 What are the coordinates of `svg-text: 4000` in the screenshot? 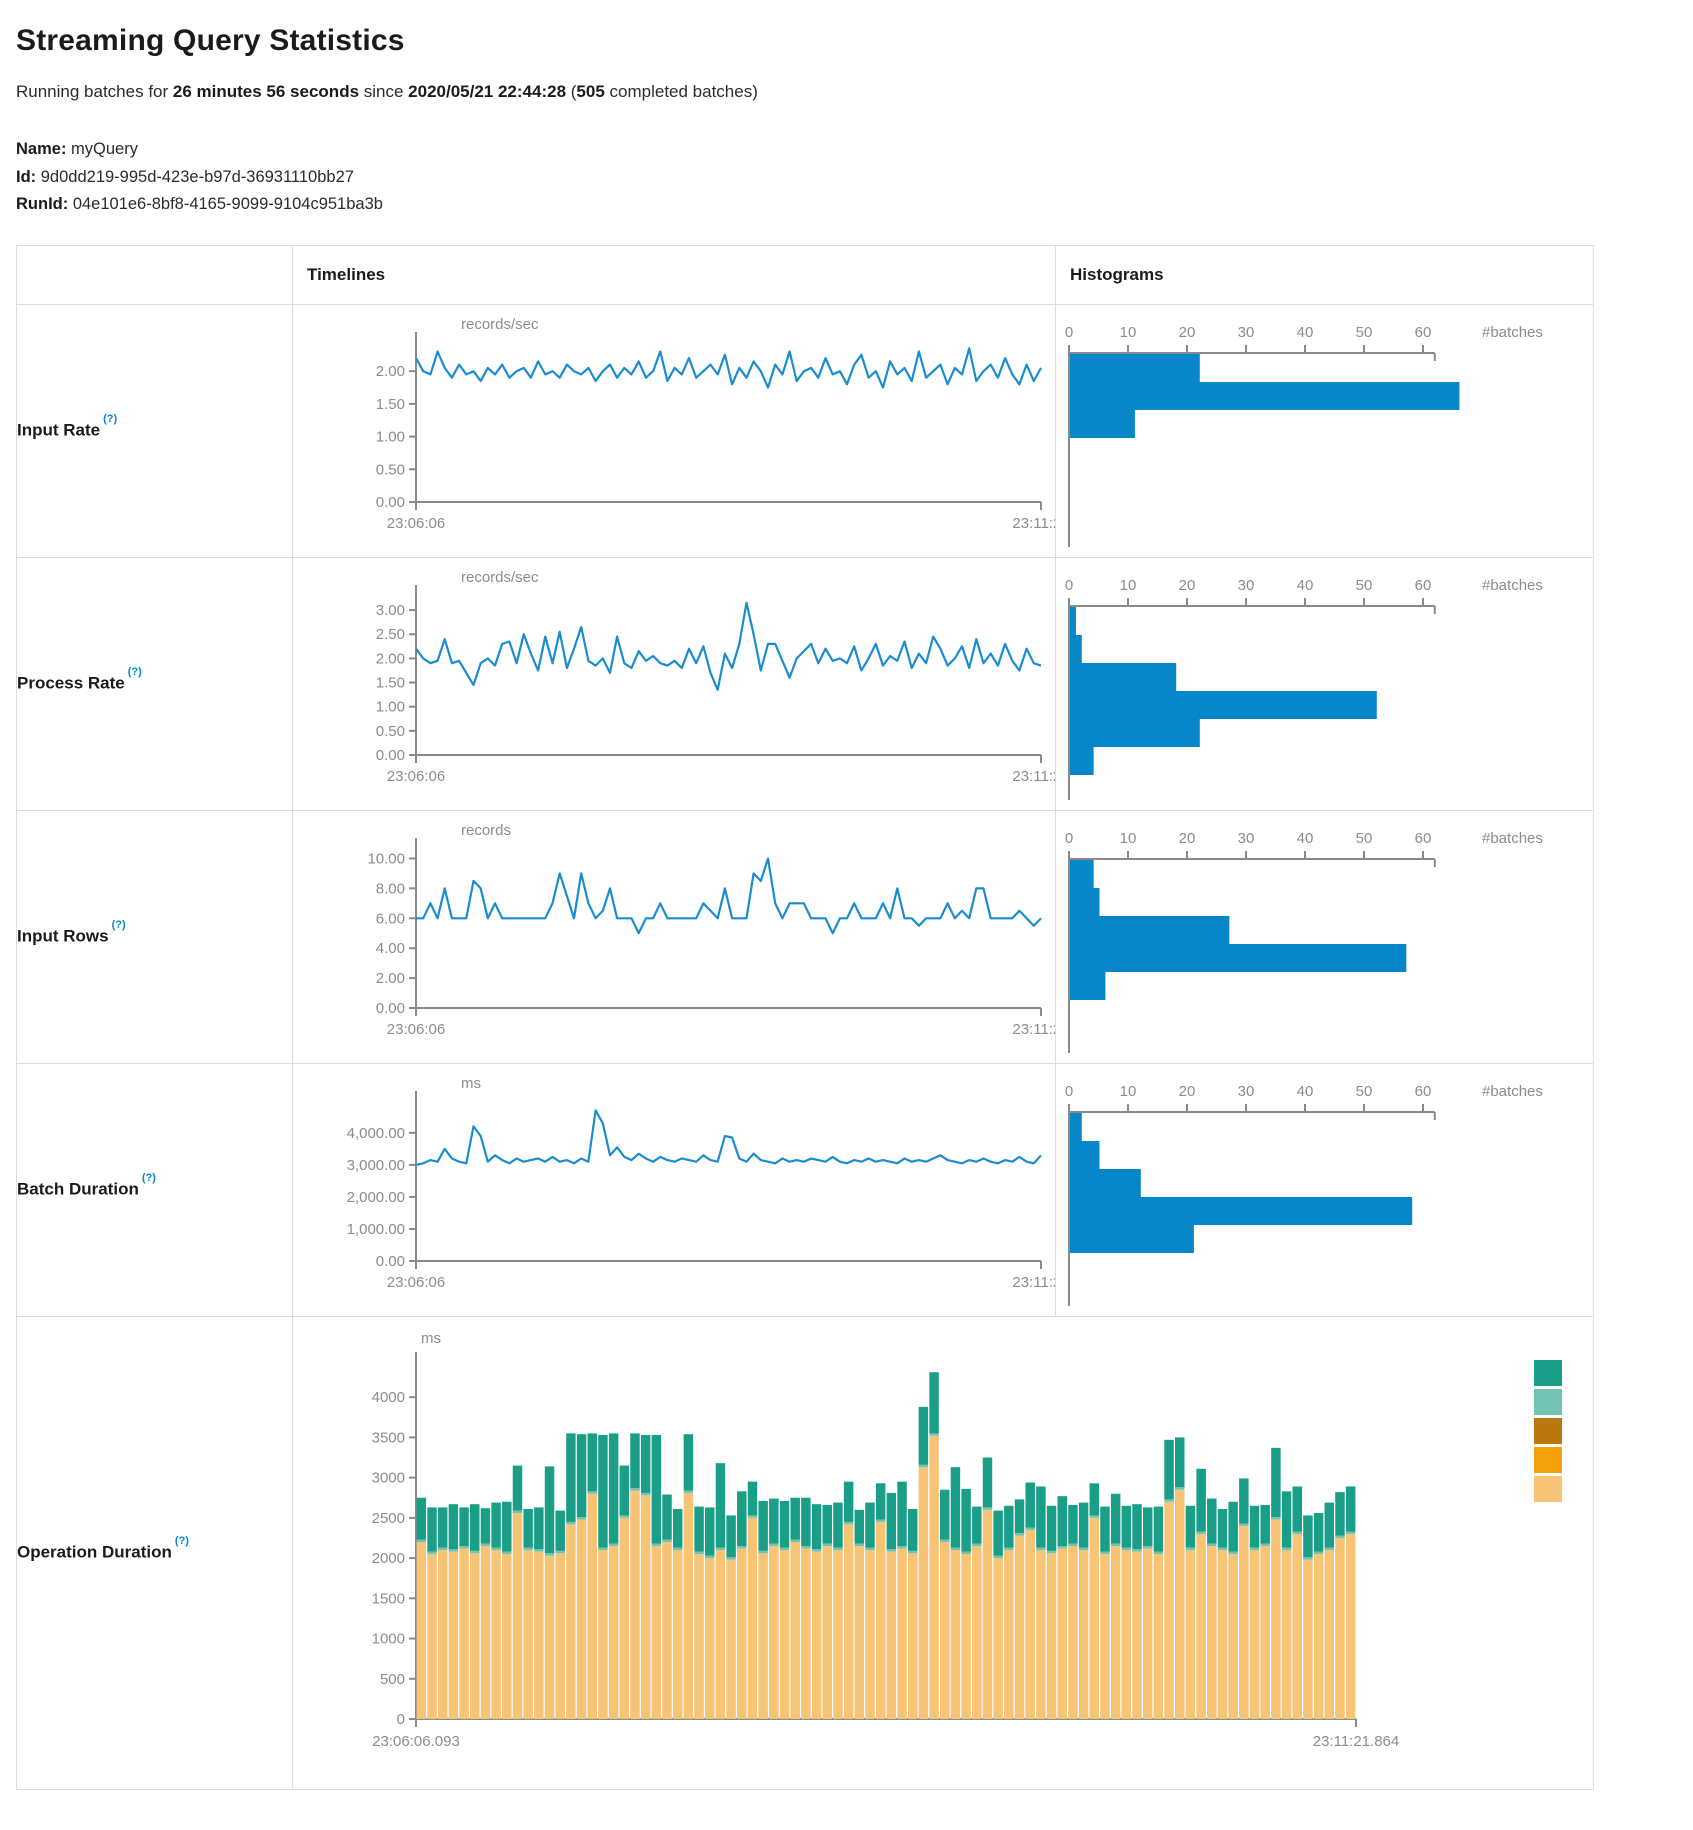 It's located at (388, 1397).